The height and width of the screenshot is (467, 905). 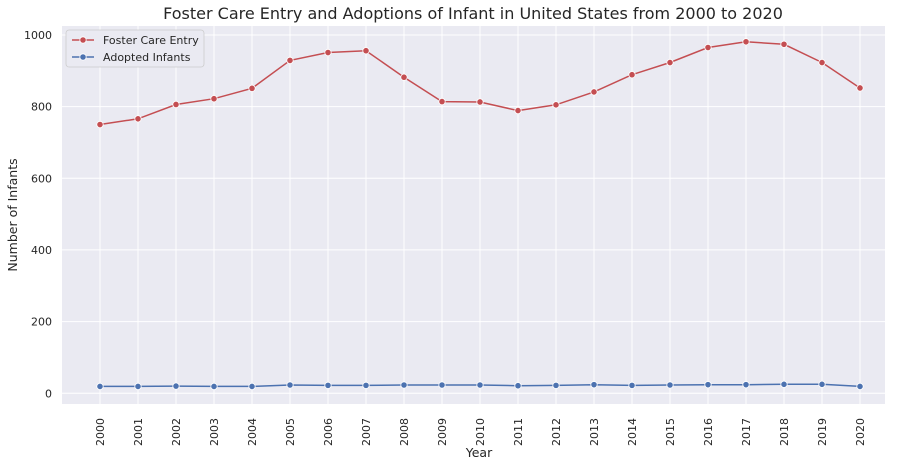 I want to click on legend: Foster Care Entry Adopted Infants, so click(x=135, y=48).